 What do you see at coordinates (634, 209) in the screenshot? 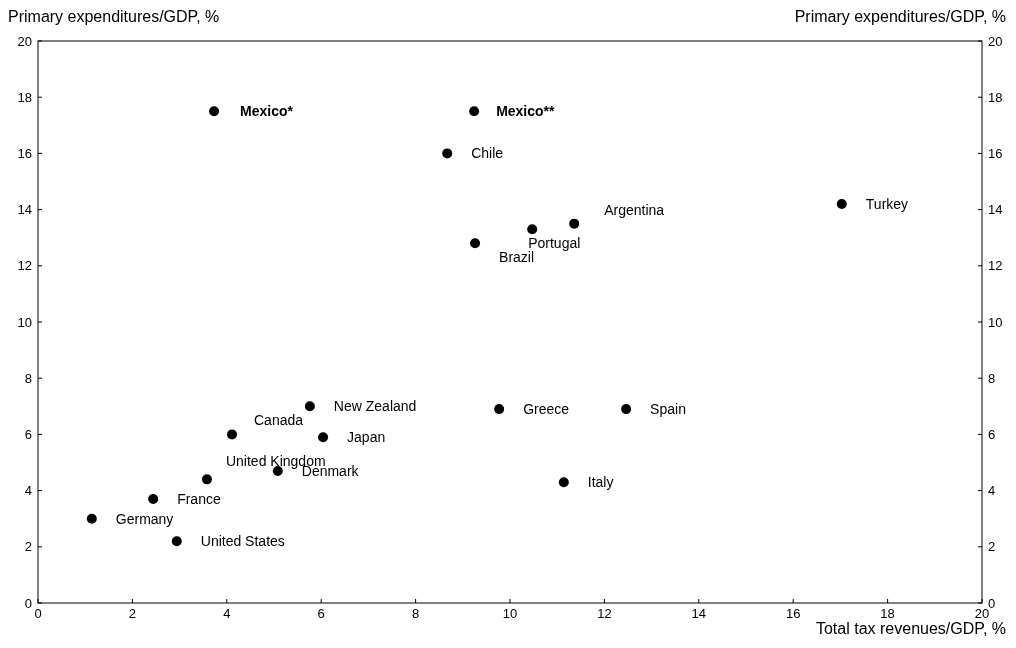
I see `annotation: Argentina` at bounding box center [634, 209].